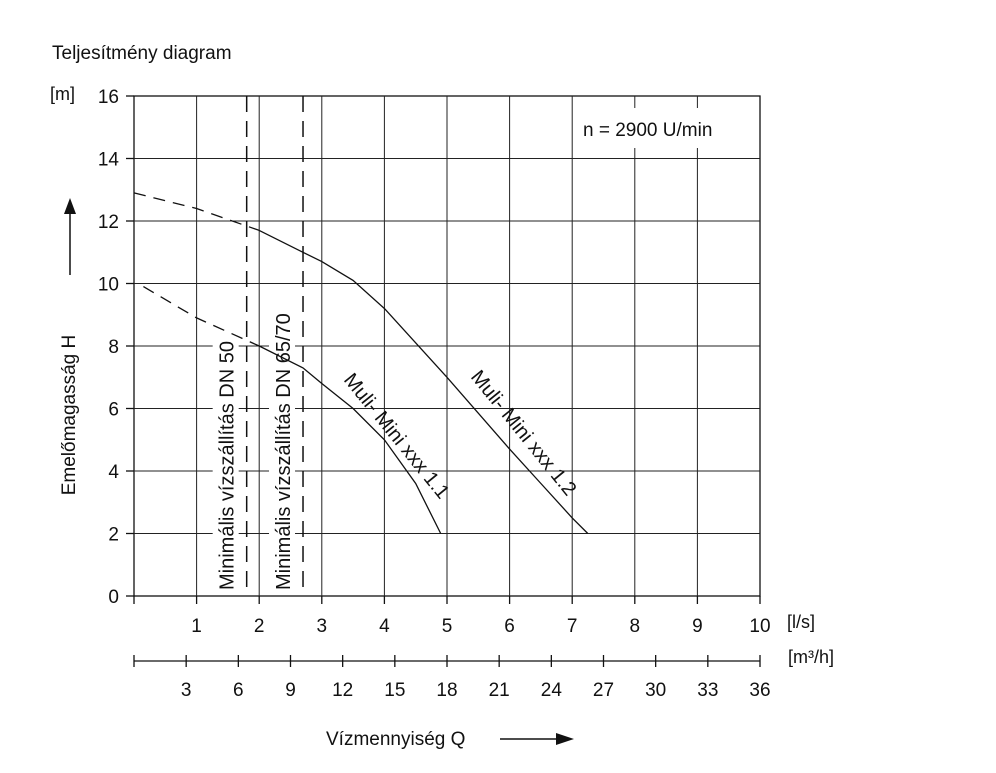  I want to click on x-tick-label: 4, so click(384, 626).